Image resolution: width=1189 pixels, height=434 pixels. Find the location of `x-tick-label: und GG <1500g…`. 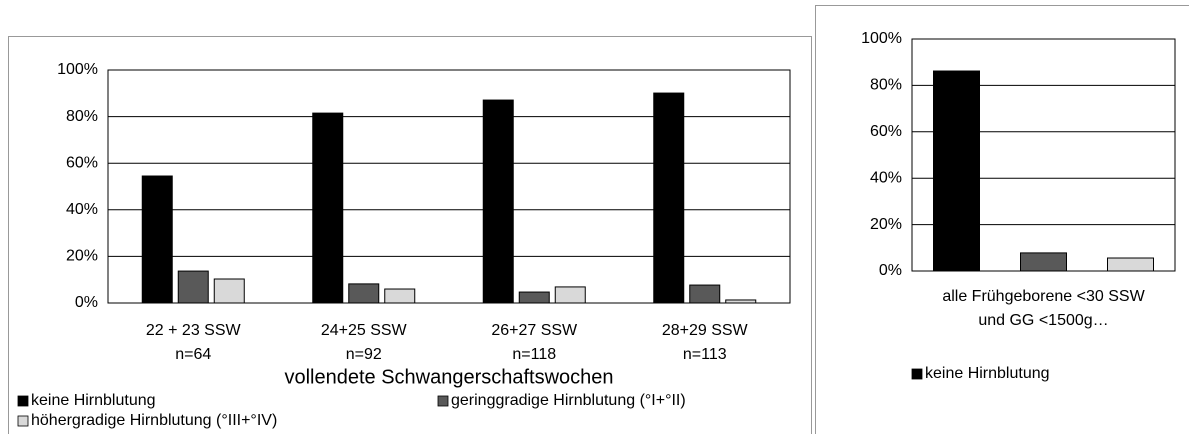

x-tick-label: und GG <1500g… is located at coordinates (1043, 320).